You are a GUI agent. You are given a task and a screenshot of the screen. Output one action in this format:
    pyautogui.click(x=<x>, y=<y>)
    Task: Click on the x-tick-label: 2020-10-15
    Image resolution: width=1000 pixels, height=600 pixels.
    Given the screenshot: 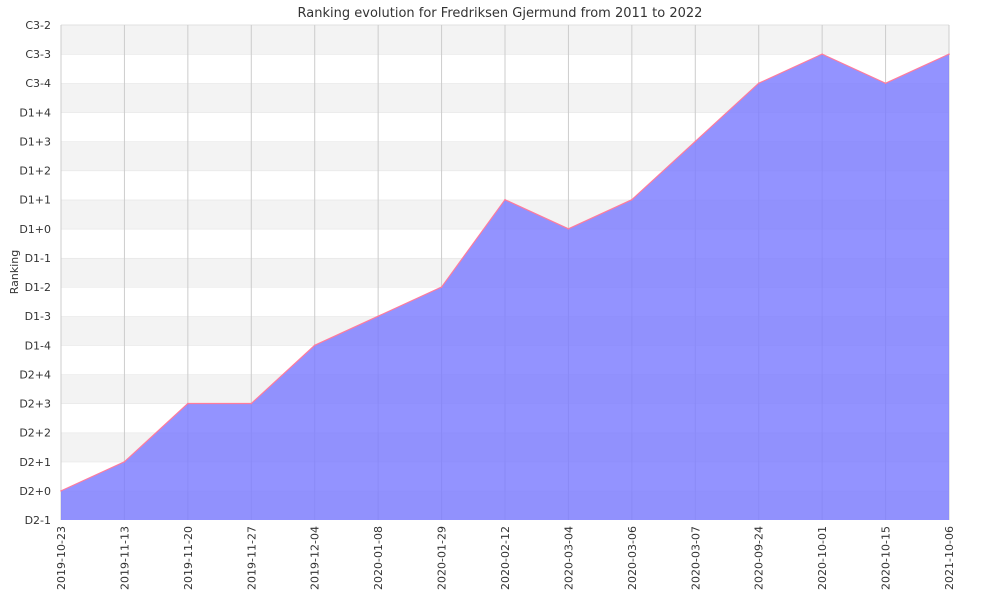 What is the action you would take?
    pyautogui.click(x=886, y=558)
    